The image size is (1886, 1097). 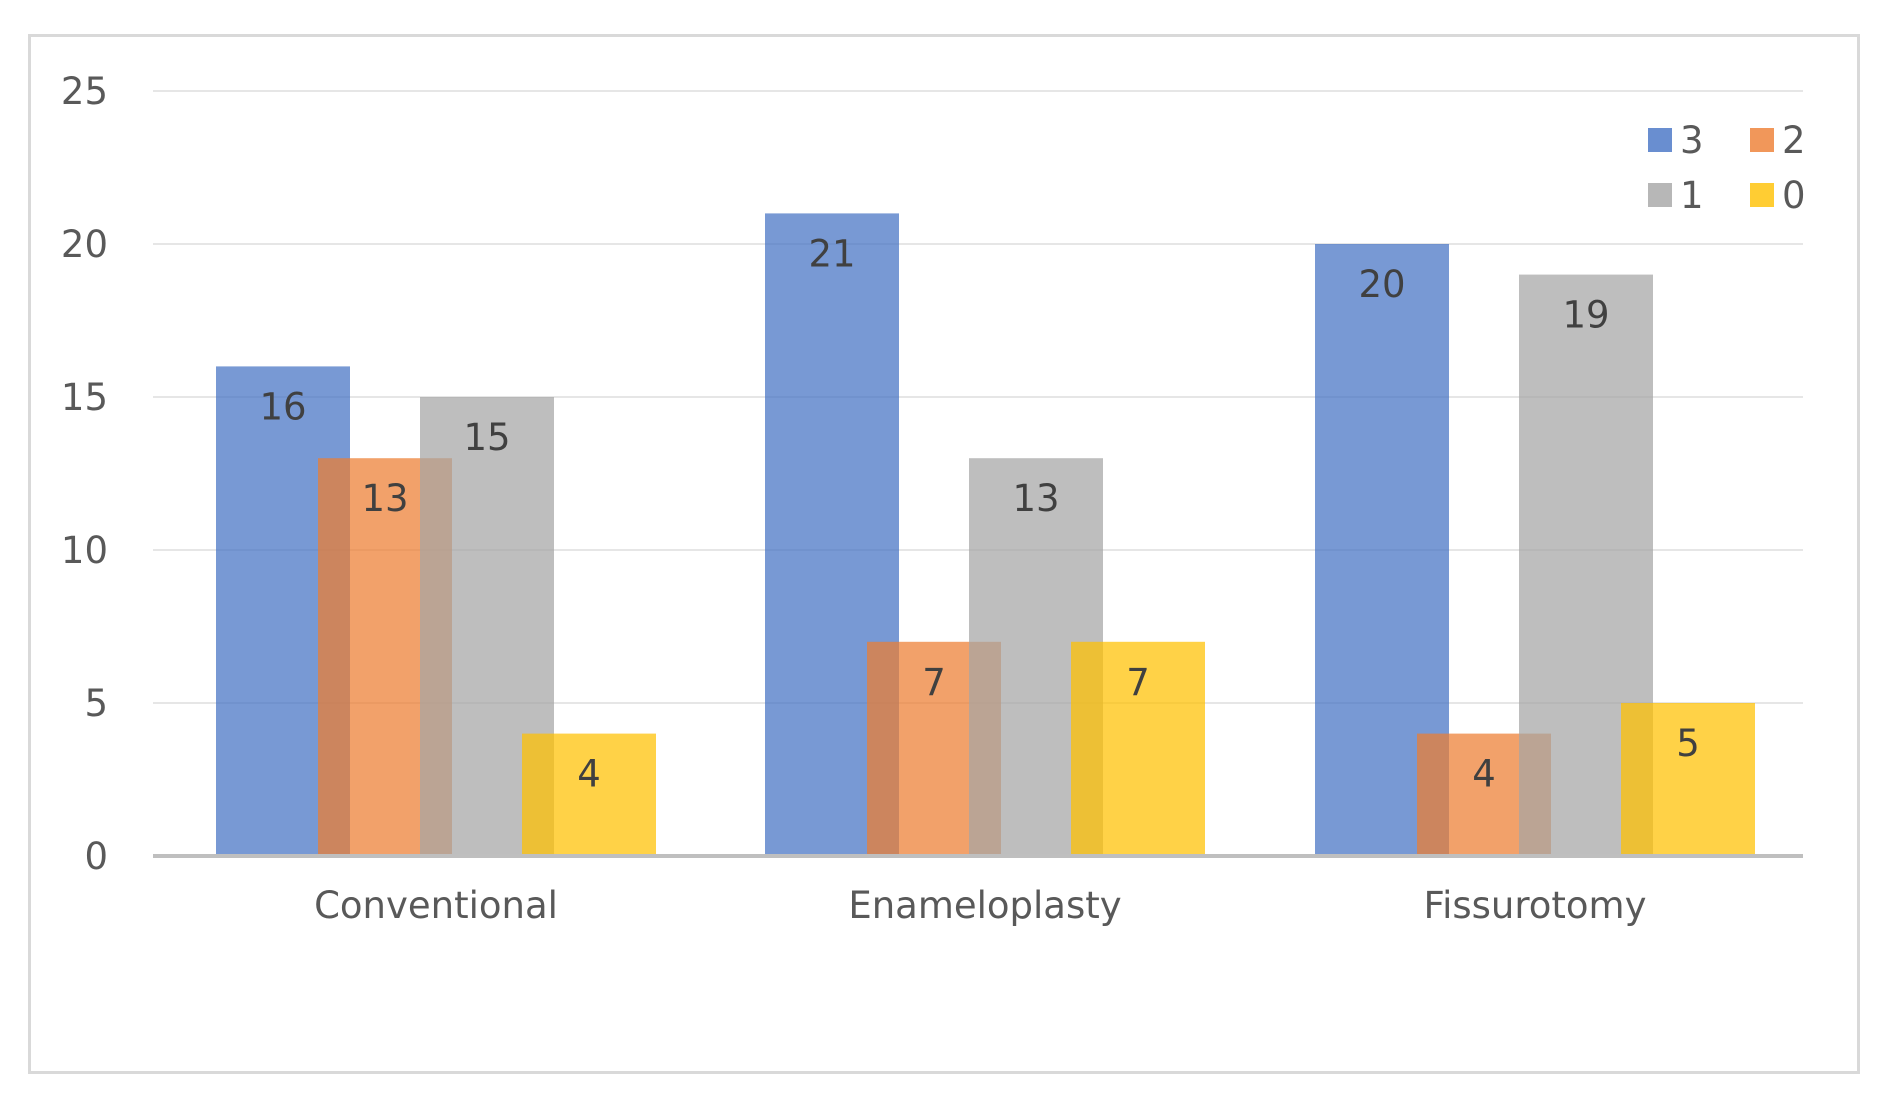 I want to click on category-label: Conventional, so click(x=436, y=905).